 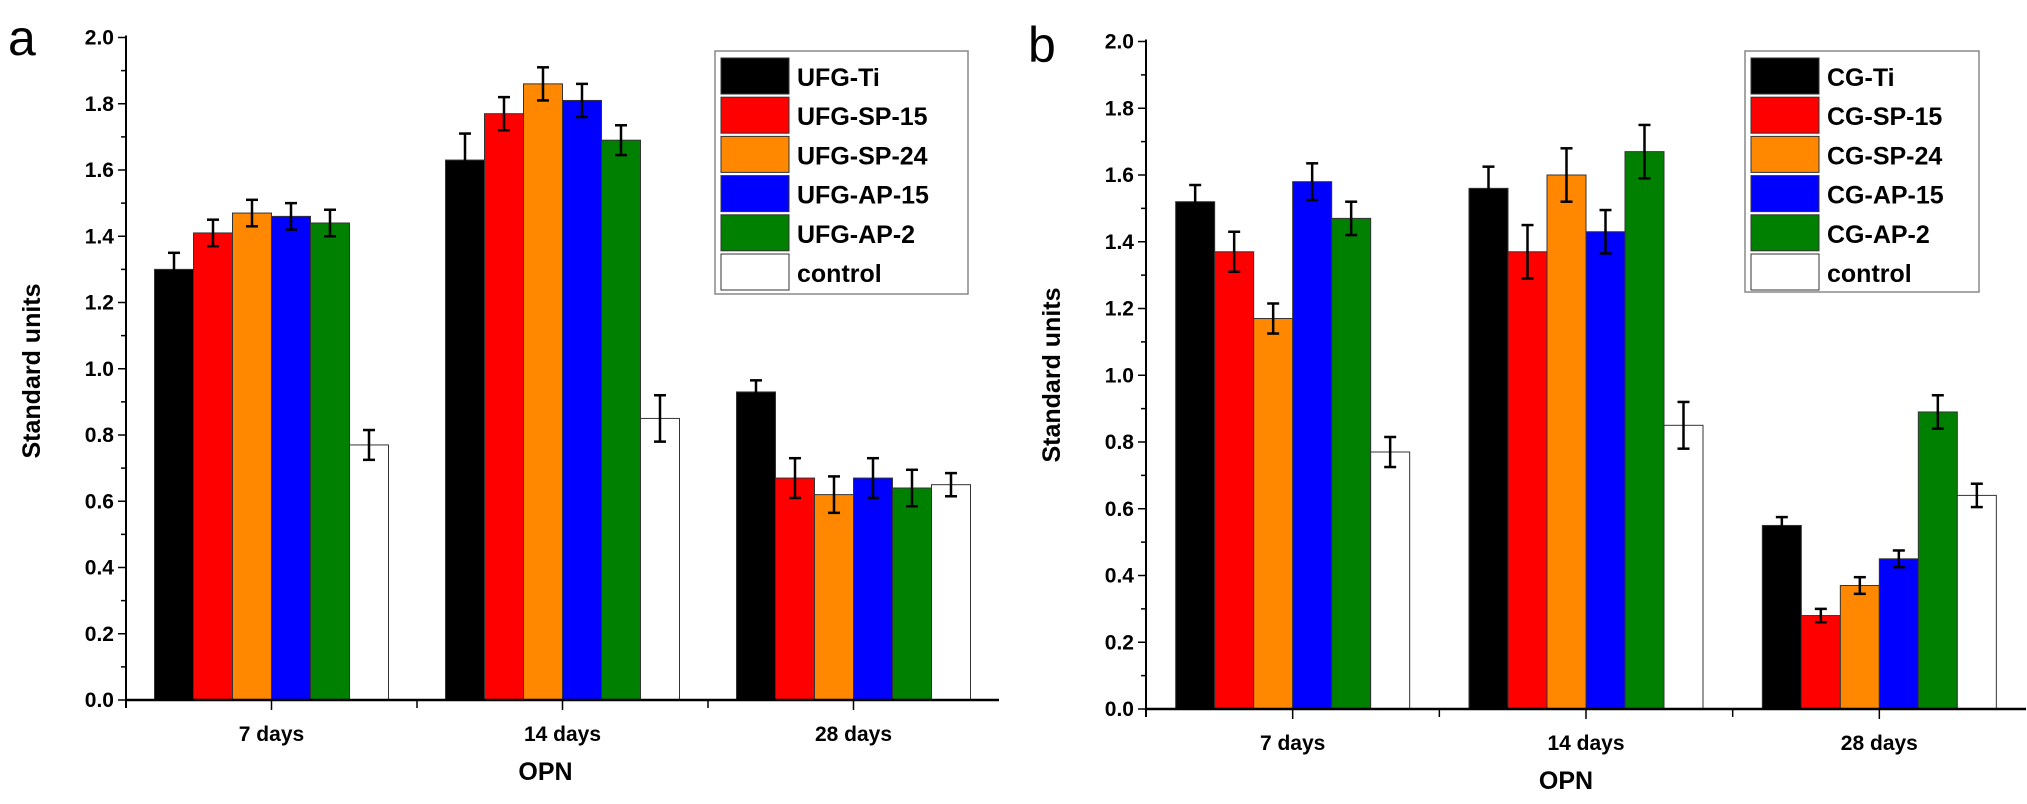 What do you see at coordinates (1119, 709) in the screenshot?
I see `y-tick-label: 0.0` at bounding box center [1119, 709].